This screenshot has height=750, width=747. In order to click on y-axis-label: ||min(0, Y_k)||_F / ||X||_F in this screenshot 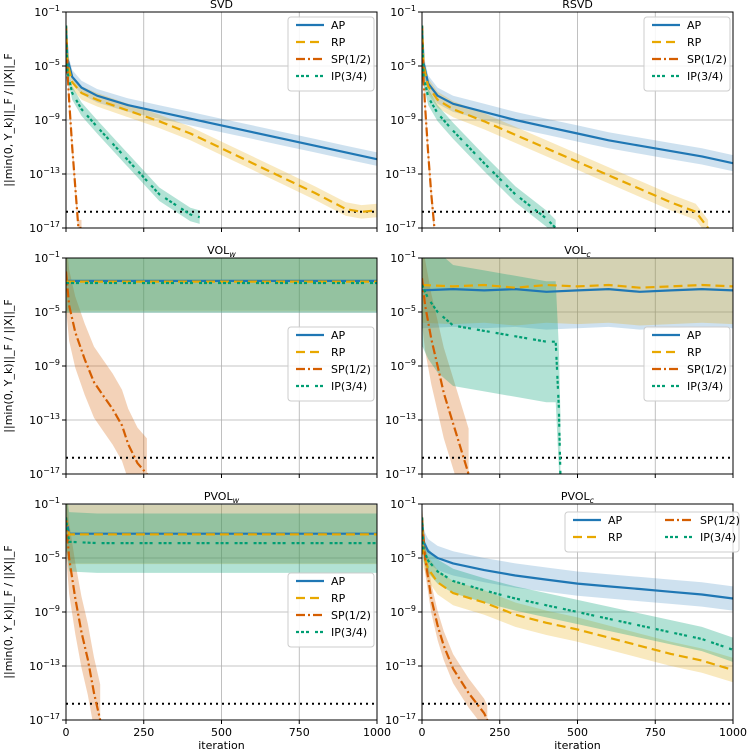, I will do `click(8, 365)`.